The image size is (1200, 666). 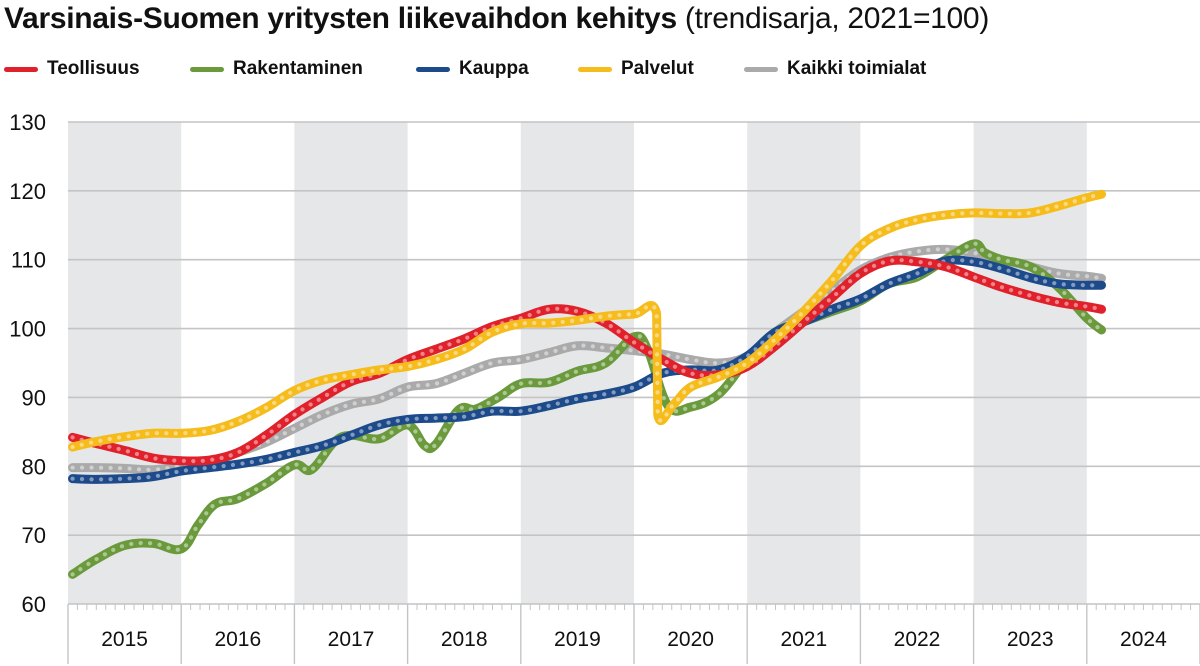 What do you see at coordinates (917, 639) in the screenshot?
I see `x-tick-label: 2022` at bounding box center [917, 639].